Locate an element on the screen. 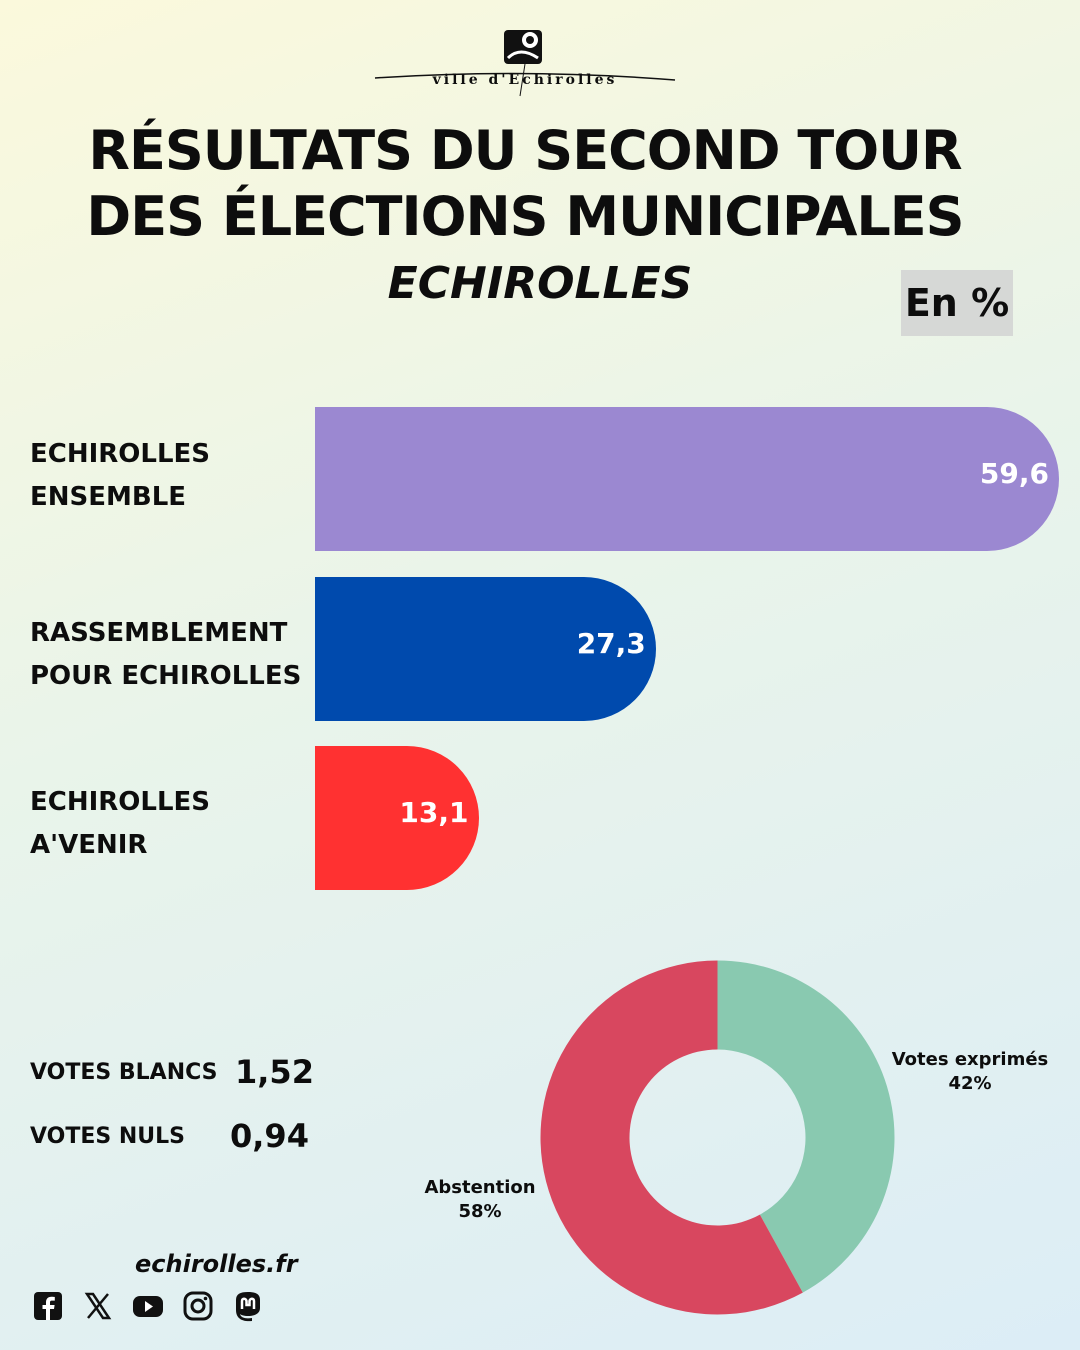 The image size is (1080, 1350). bar-value-label: 27,3 is located at coordinates (611, 643).